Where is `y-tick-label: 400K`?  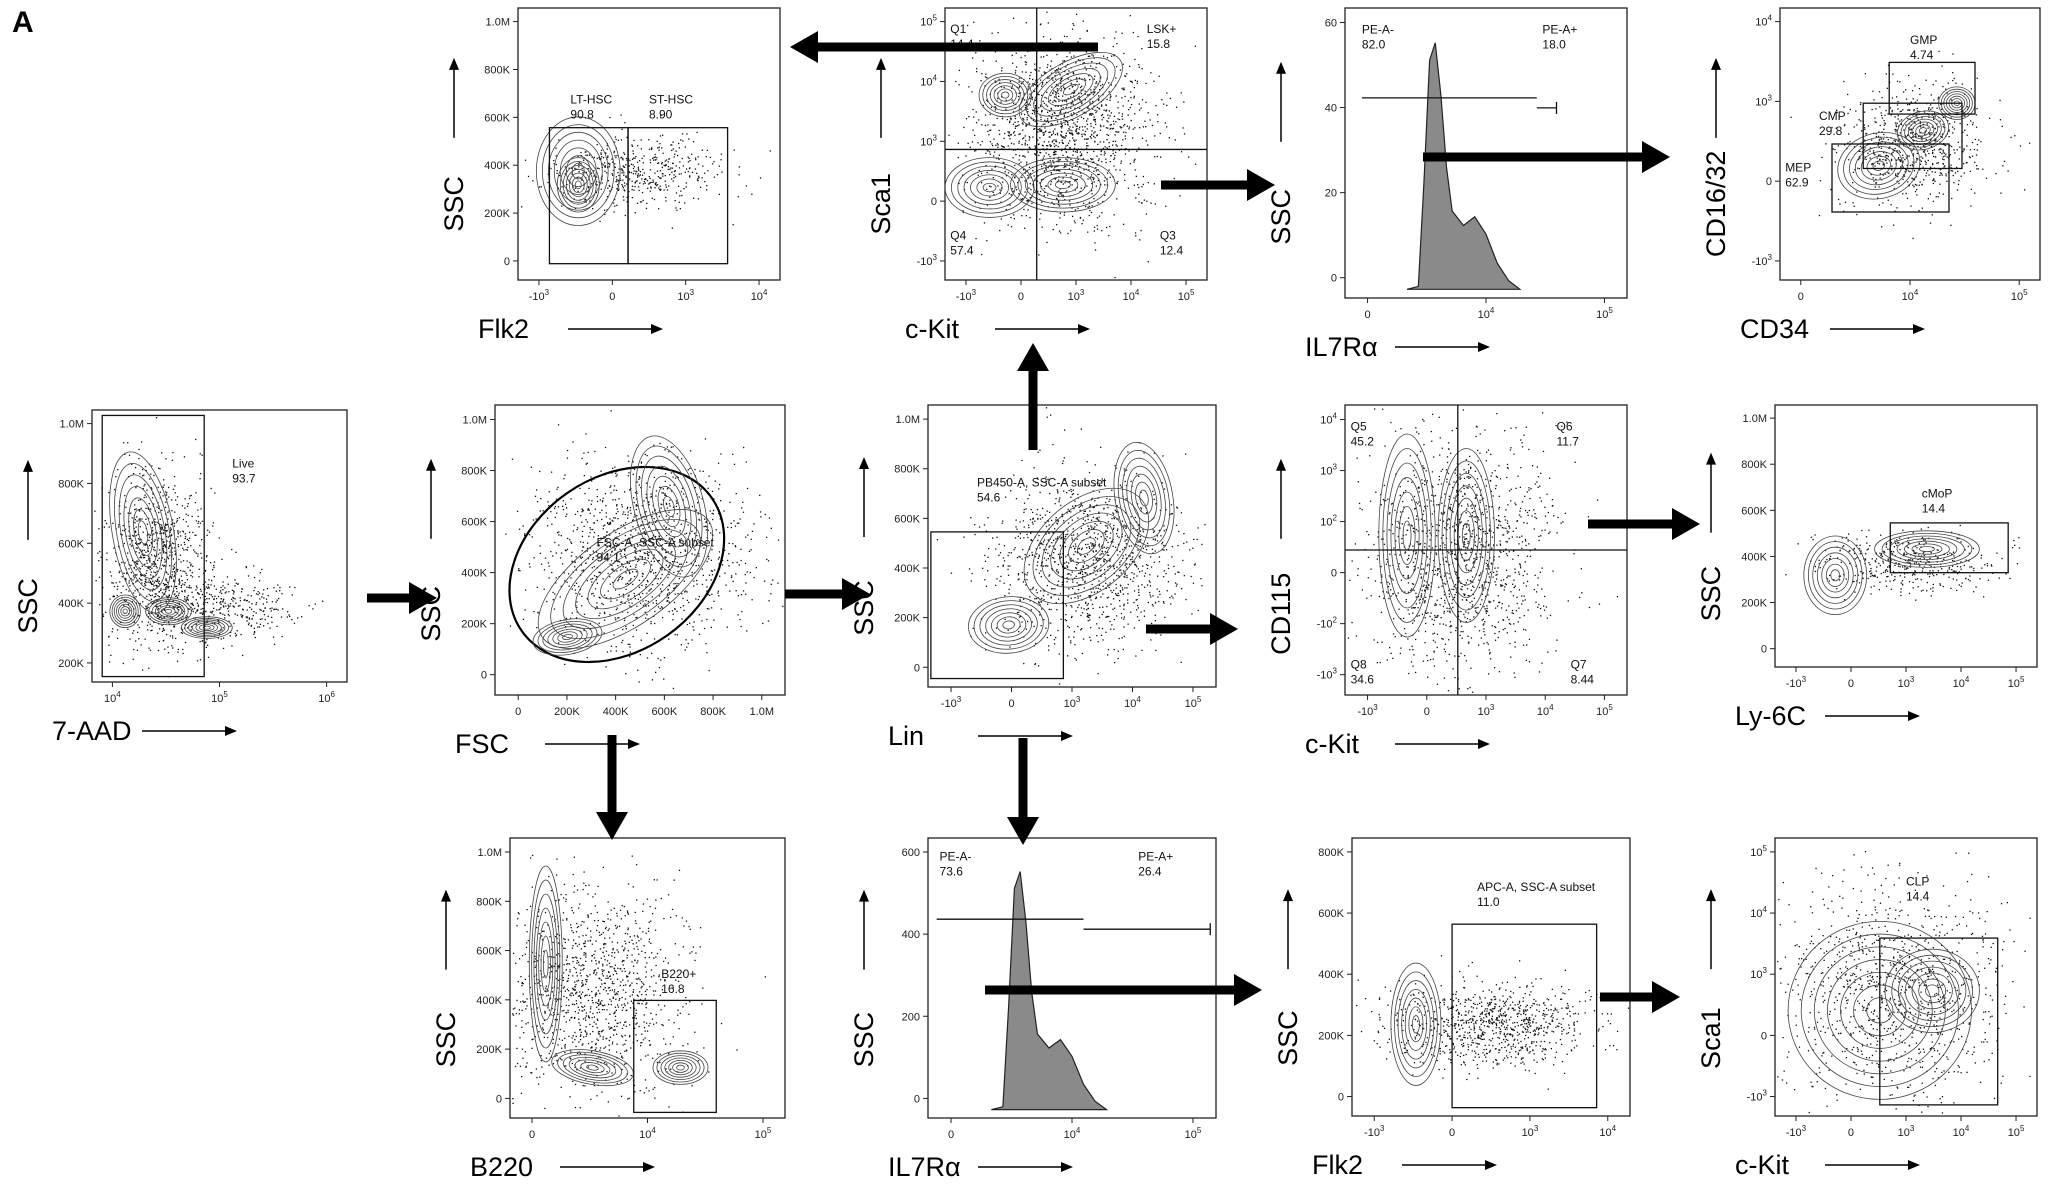
y-tick-label: 400K is located at coordinates (71, 604).